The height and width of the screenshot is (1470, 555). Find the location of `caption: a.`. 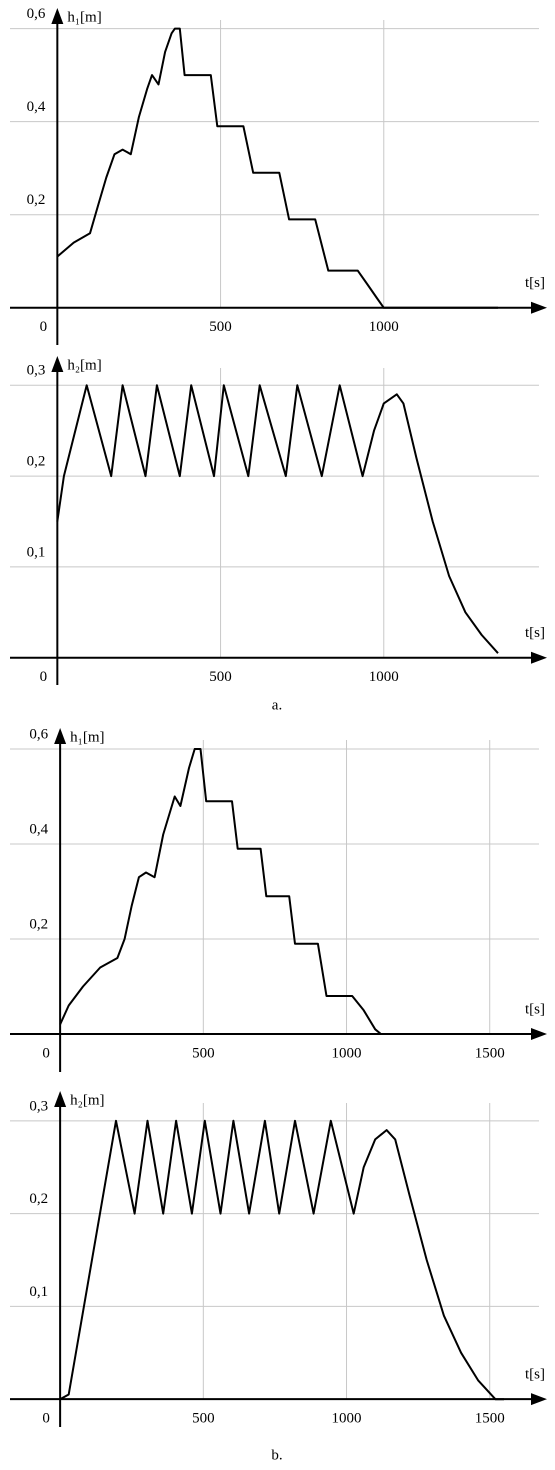

caption: a. is located at coordinates (277, 705).